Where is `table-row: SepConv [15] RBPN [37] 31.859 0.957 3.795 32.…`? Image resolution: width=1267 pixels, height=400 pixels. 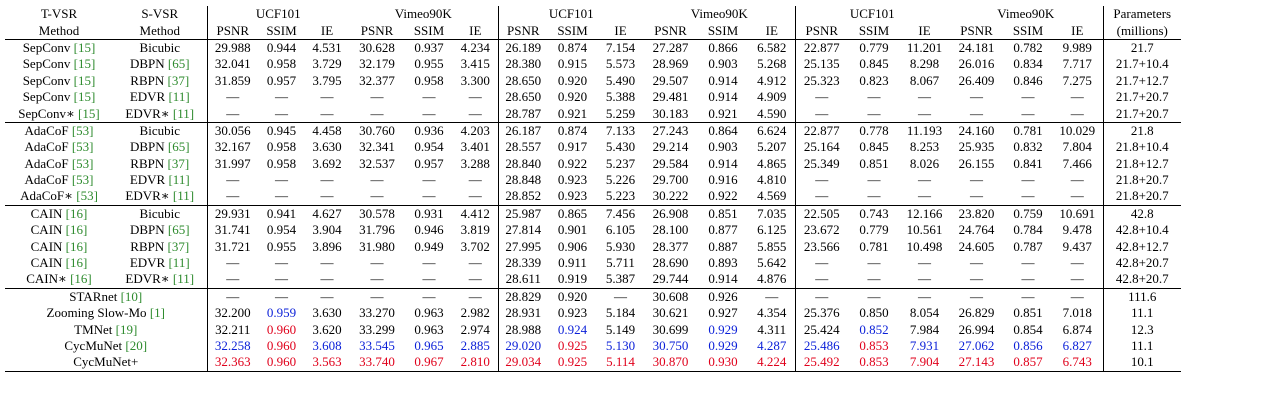
table-row: SepConv [15] RBPN [37] 31.859 0.957 3.795 32.… is located at coordinates (593, 80).